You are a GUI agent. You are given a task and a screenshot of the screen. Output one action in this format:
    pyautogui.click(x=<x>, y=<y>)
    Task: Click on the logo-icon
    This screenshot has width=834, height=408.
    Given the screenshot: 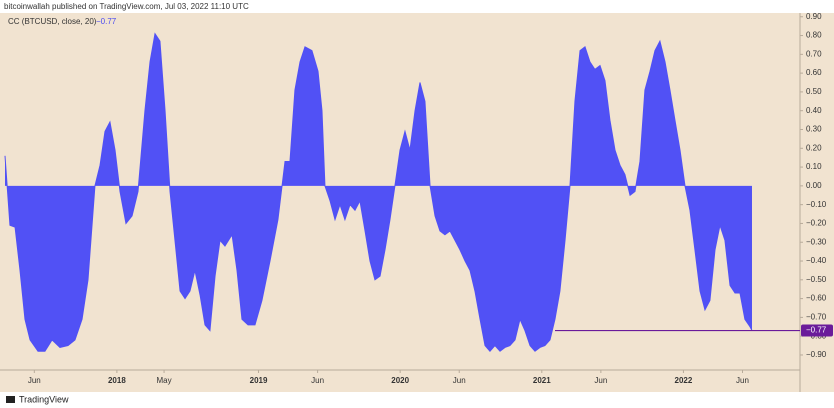 What is the action you would take?
    pyautogui.click(x=10, y=399)
    